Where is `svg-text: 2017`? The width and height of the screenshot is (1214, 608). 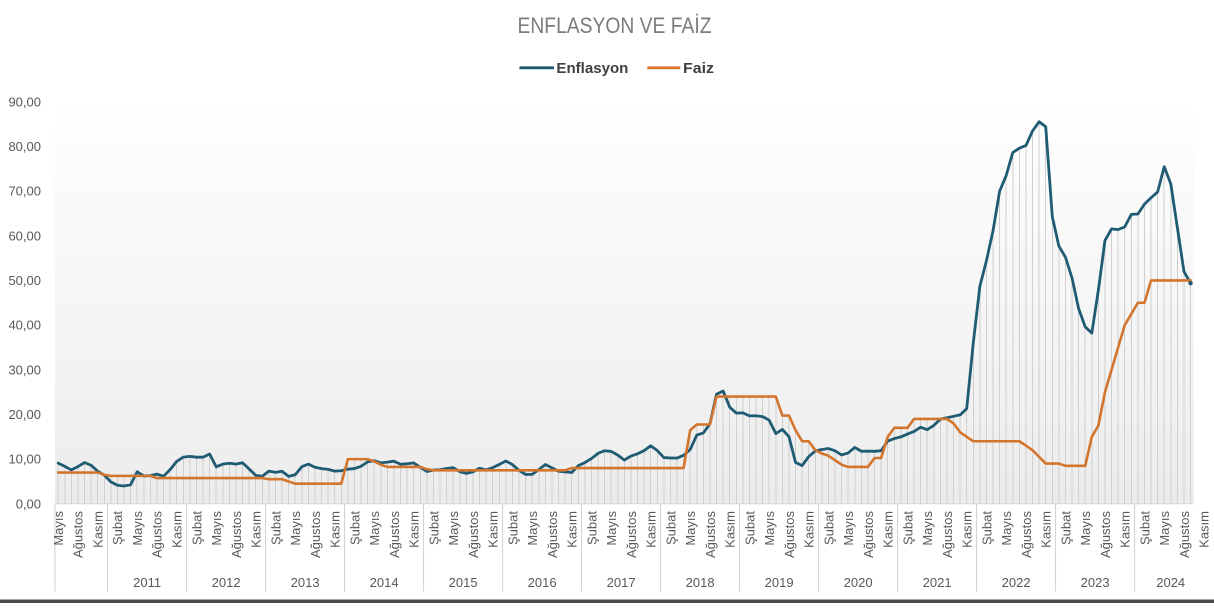
svg-text: 2017 is located at coordinates (621, 582).